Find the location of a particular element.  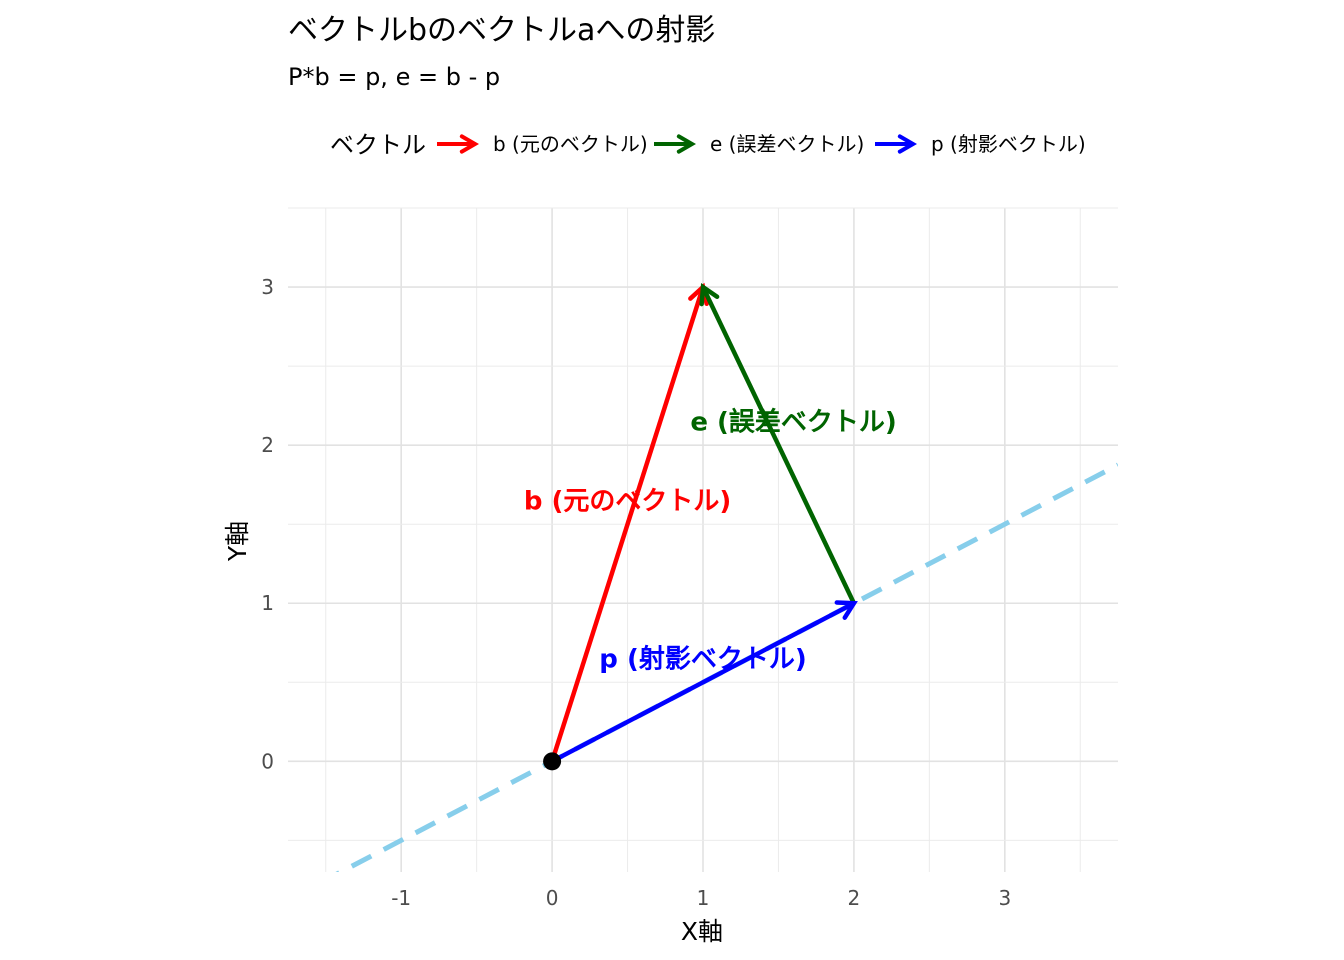

chart-title: ベクトルbのベクトルaへの射影 is located at coordinates (501, 30).